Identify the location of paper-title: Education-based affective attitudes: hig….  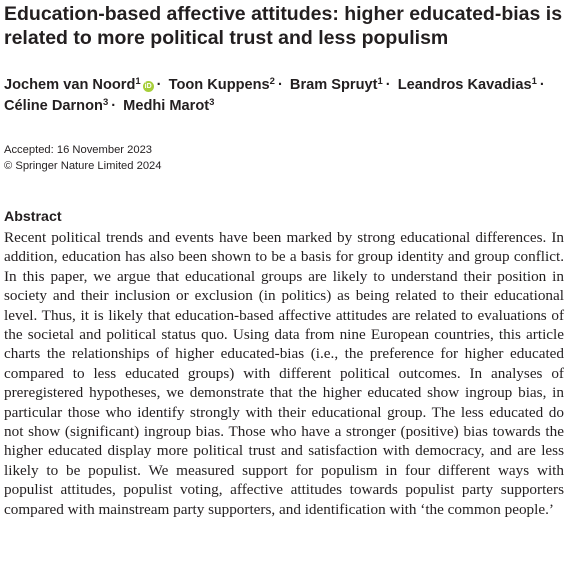
(283, 26).